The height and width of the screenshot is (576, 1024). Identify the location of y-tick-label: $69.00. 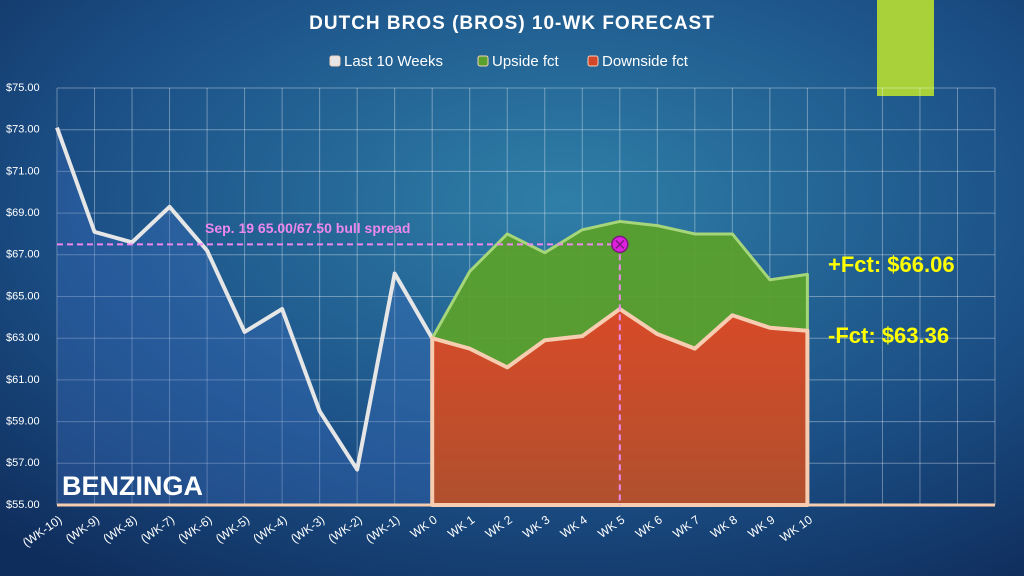
(23, 213).